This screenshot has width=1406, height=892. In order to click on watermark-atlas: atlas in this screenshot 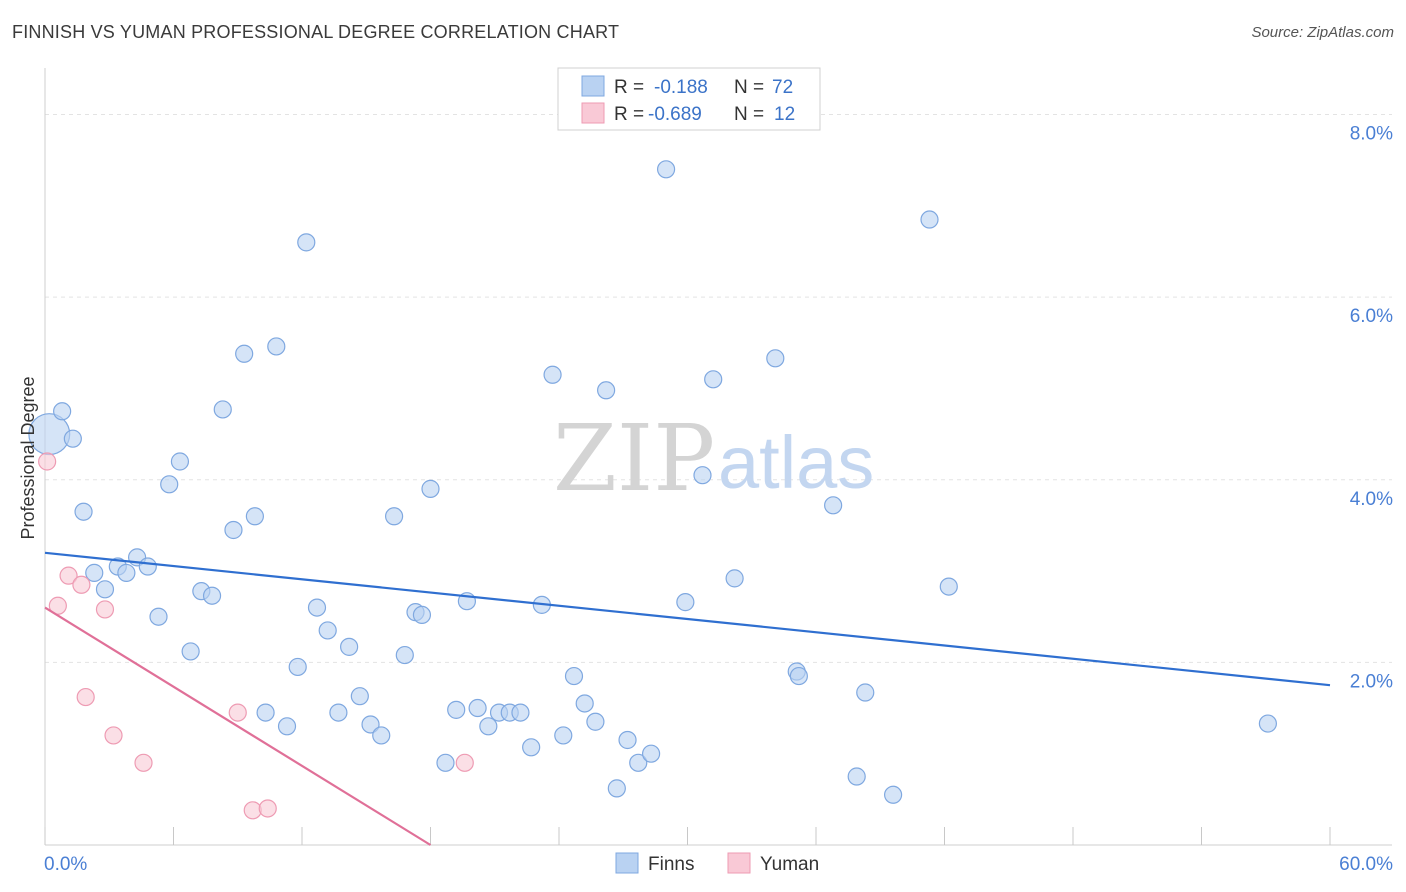, I will do `click(796, 462)`.